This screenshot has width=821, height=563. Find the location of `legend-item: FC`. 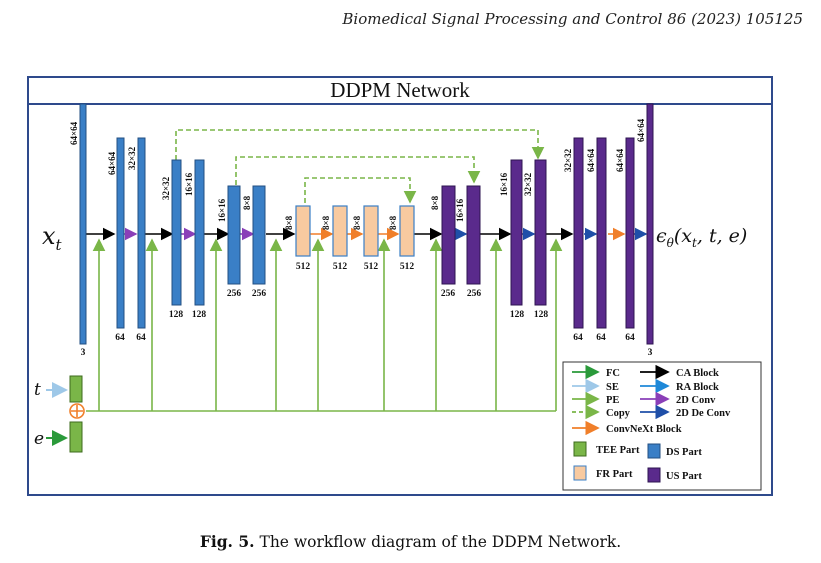

legend-item: FC is located at coordinates (613, 373).